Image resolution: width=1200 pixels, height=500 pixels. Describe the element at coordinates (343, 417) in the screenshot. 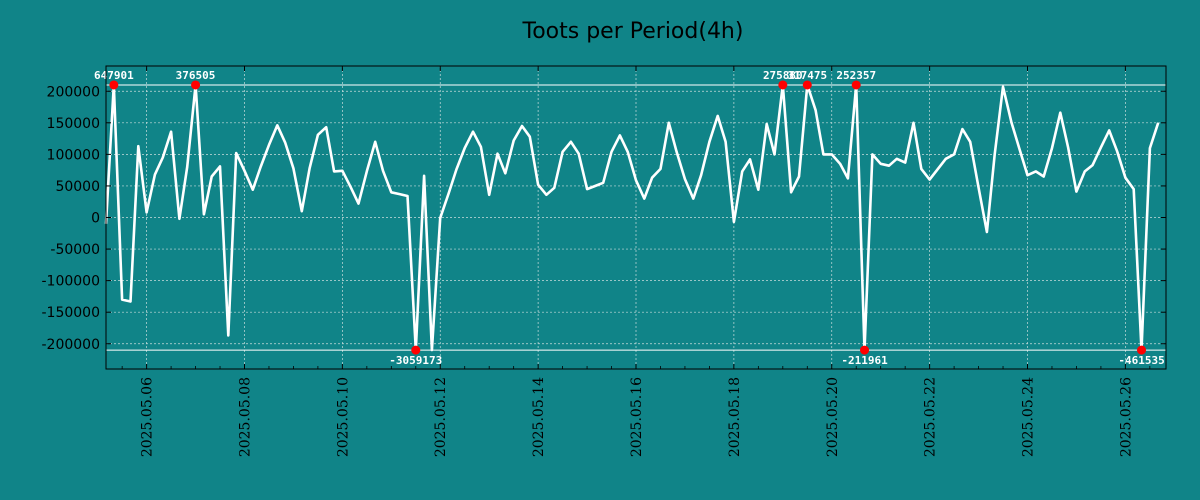

I see `x-tick-label: 2025.05.10` at that location.